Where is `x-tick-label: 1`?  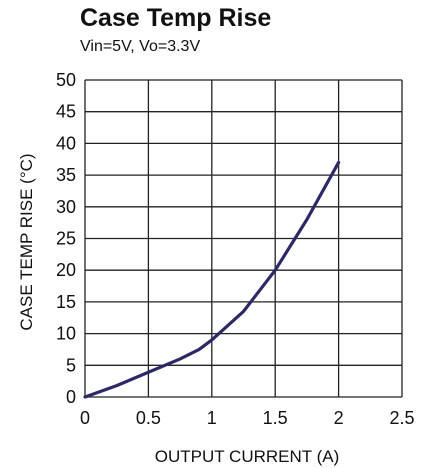
x-tick-label: 1 is located at coordinates (212, 418).